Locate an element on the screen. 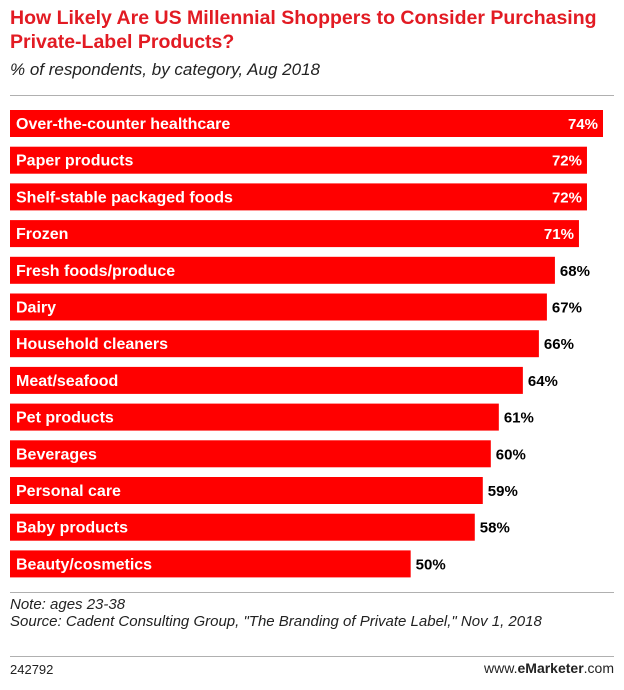 Image resolution: width=624 pixels, height=690 pixels. bar-row: Personal care 59% is located at coordinates (264, 490).